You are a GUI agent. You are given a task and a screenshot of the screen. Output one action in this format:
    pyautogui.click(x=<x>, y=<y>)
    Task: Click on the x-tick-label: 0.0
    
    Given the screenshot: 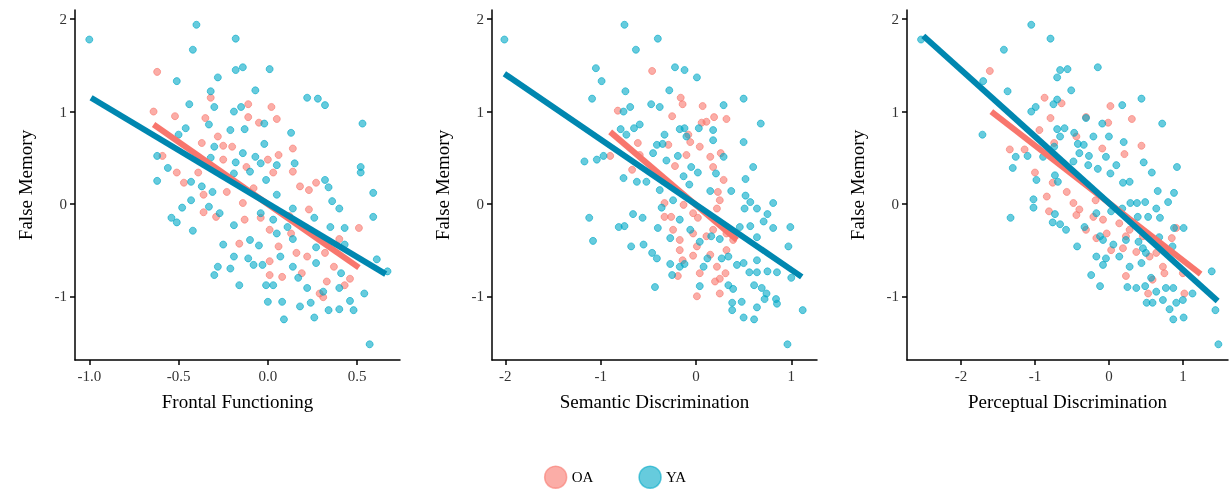 What is the action you would take?
    pyautogui.click(x=268, y=375)
    